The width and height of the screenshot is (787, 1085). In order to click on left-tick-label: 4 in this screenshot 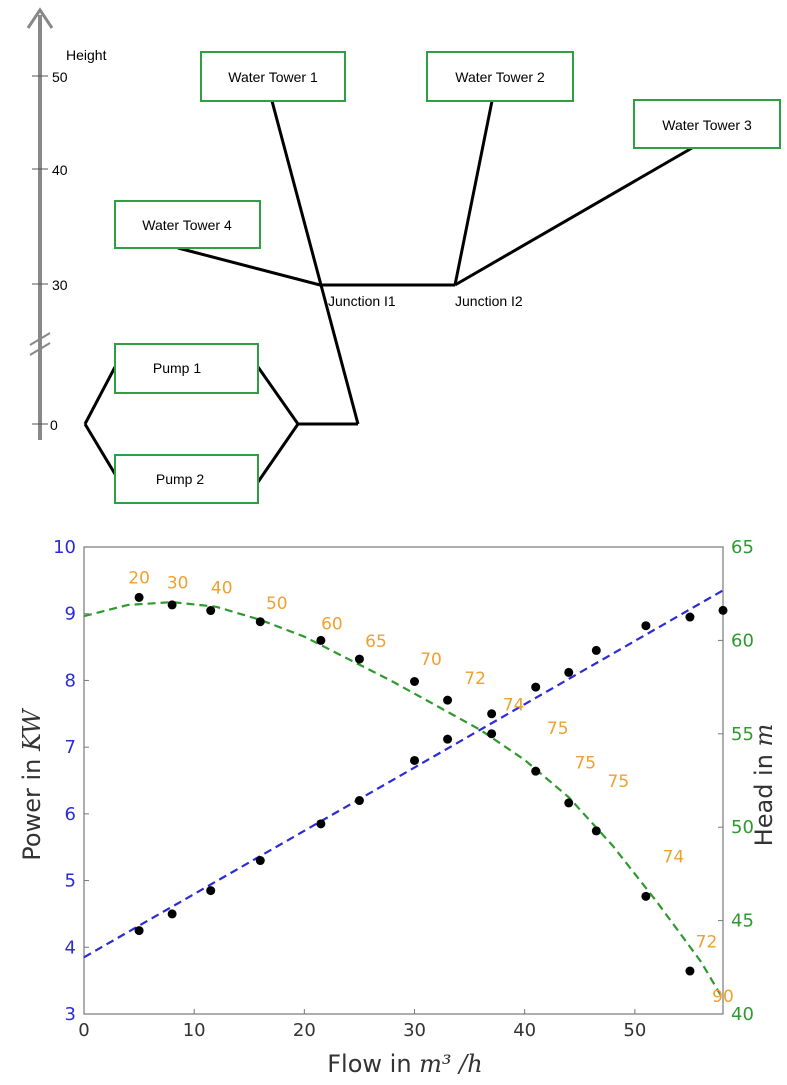, I will do `click(70, 947)`.